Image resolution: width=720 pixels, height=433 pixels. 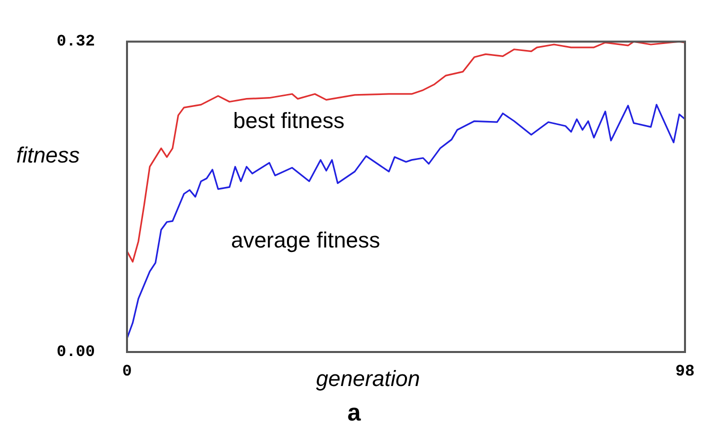 What do you see at coordinates (368, 379) in the screenshot?
I see `x-axis-title: generation` at bounding box center [368, 379].